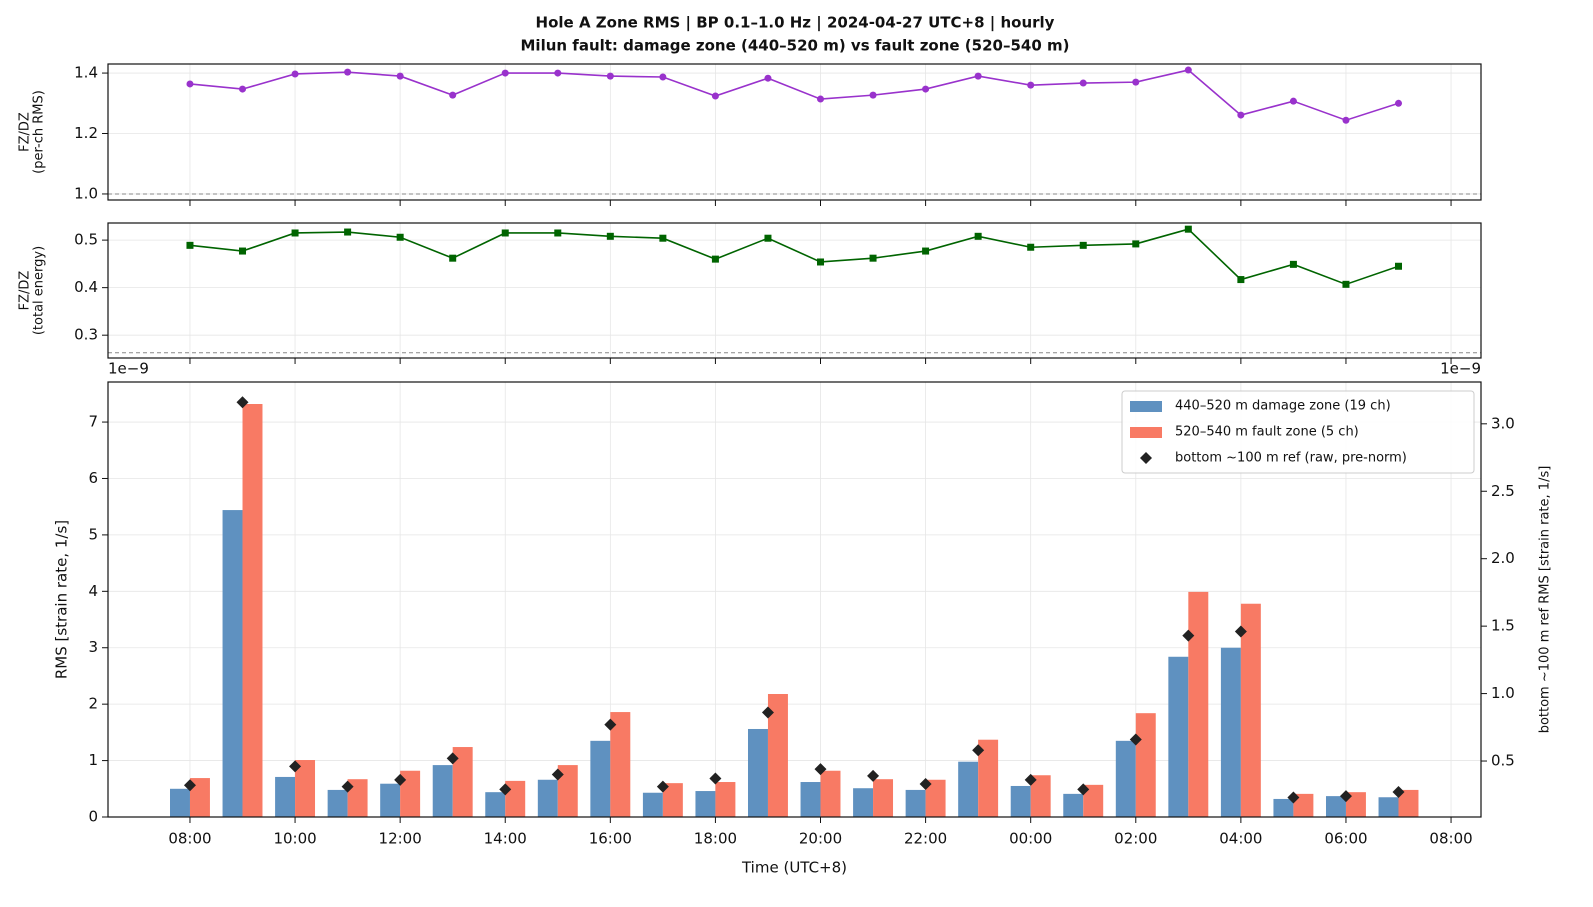 Image resolution: width=1593 pixels, height=907 pixels. I want to click on y-tick-label: 0, so click(93, 817).